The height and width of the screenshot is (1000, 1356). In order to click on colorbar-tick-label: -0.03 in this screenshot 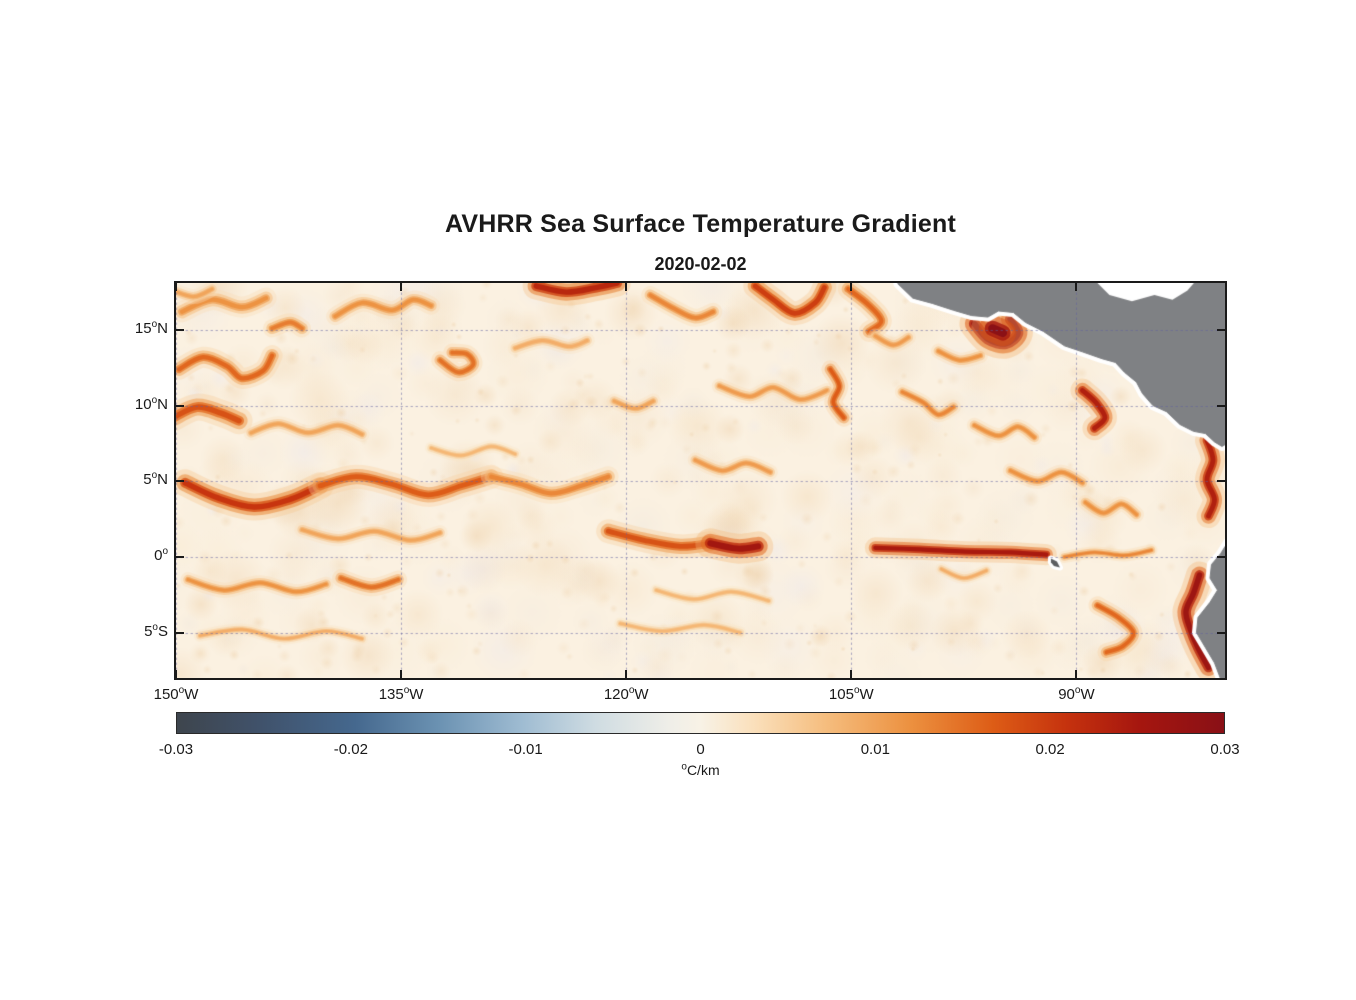, I will do `click(176, 749)`.